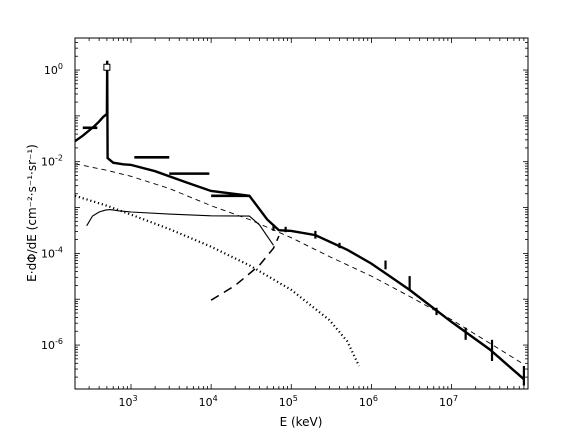  Describe the element at coordinates (245, 268) in the screenshot. I see `series-line-long-dashed` at that location.